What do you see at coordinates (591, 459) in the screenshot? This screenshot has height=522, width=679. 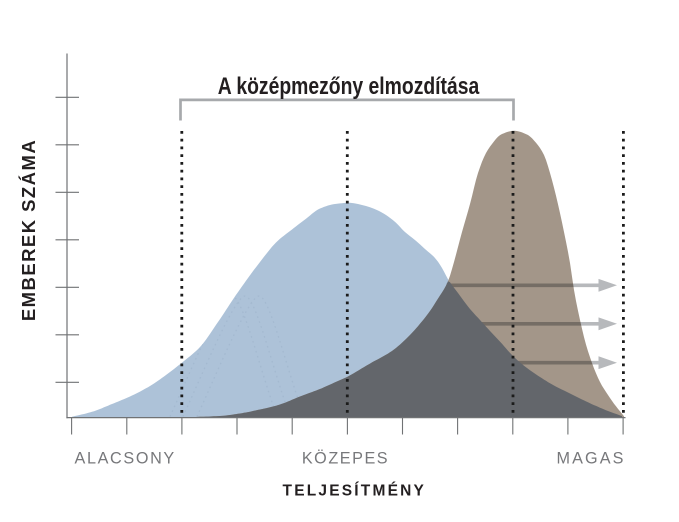 I see `svg-text: MAGAS` at bounding box center [591, 459].